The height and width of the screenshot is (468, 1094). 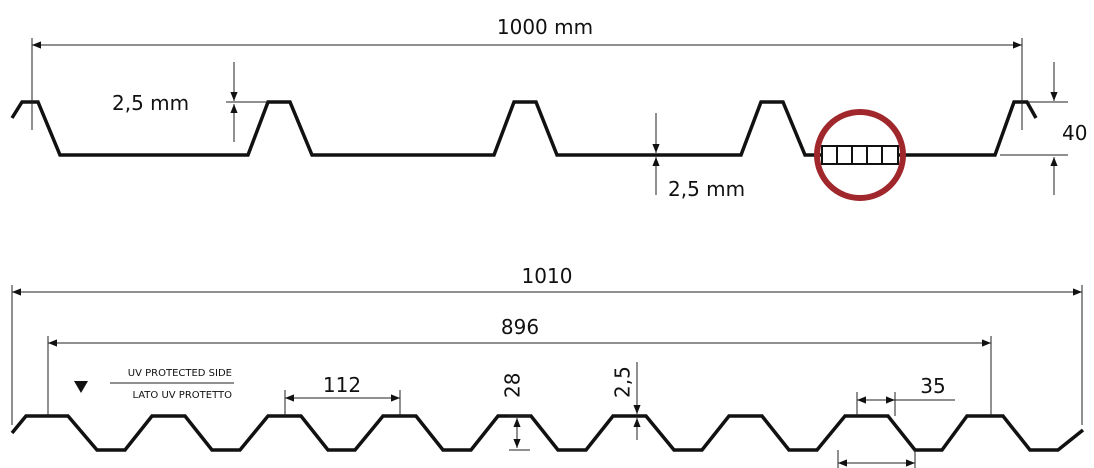 I want to click on multiwall-detail-callout, so click(x=860, y=155).